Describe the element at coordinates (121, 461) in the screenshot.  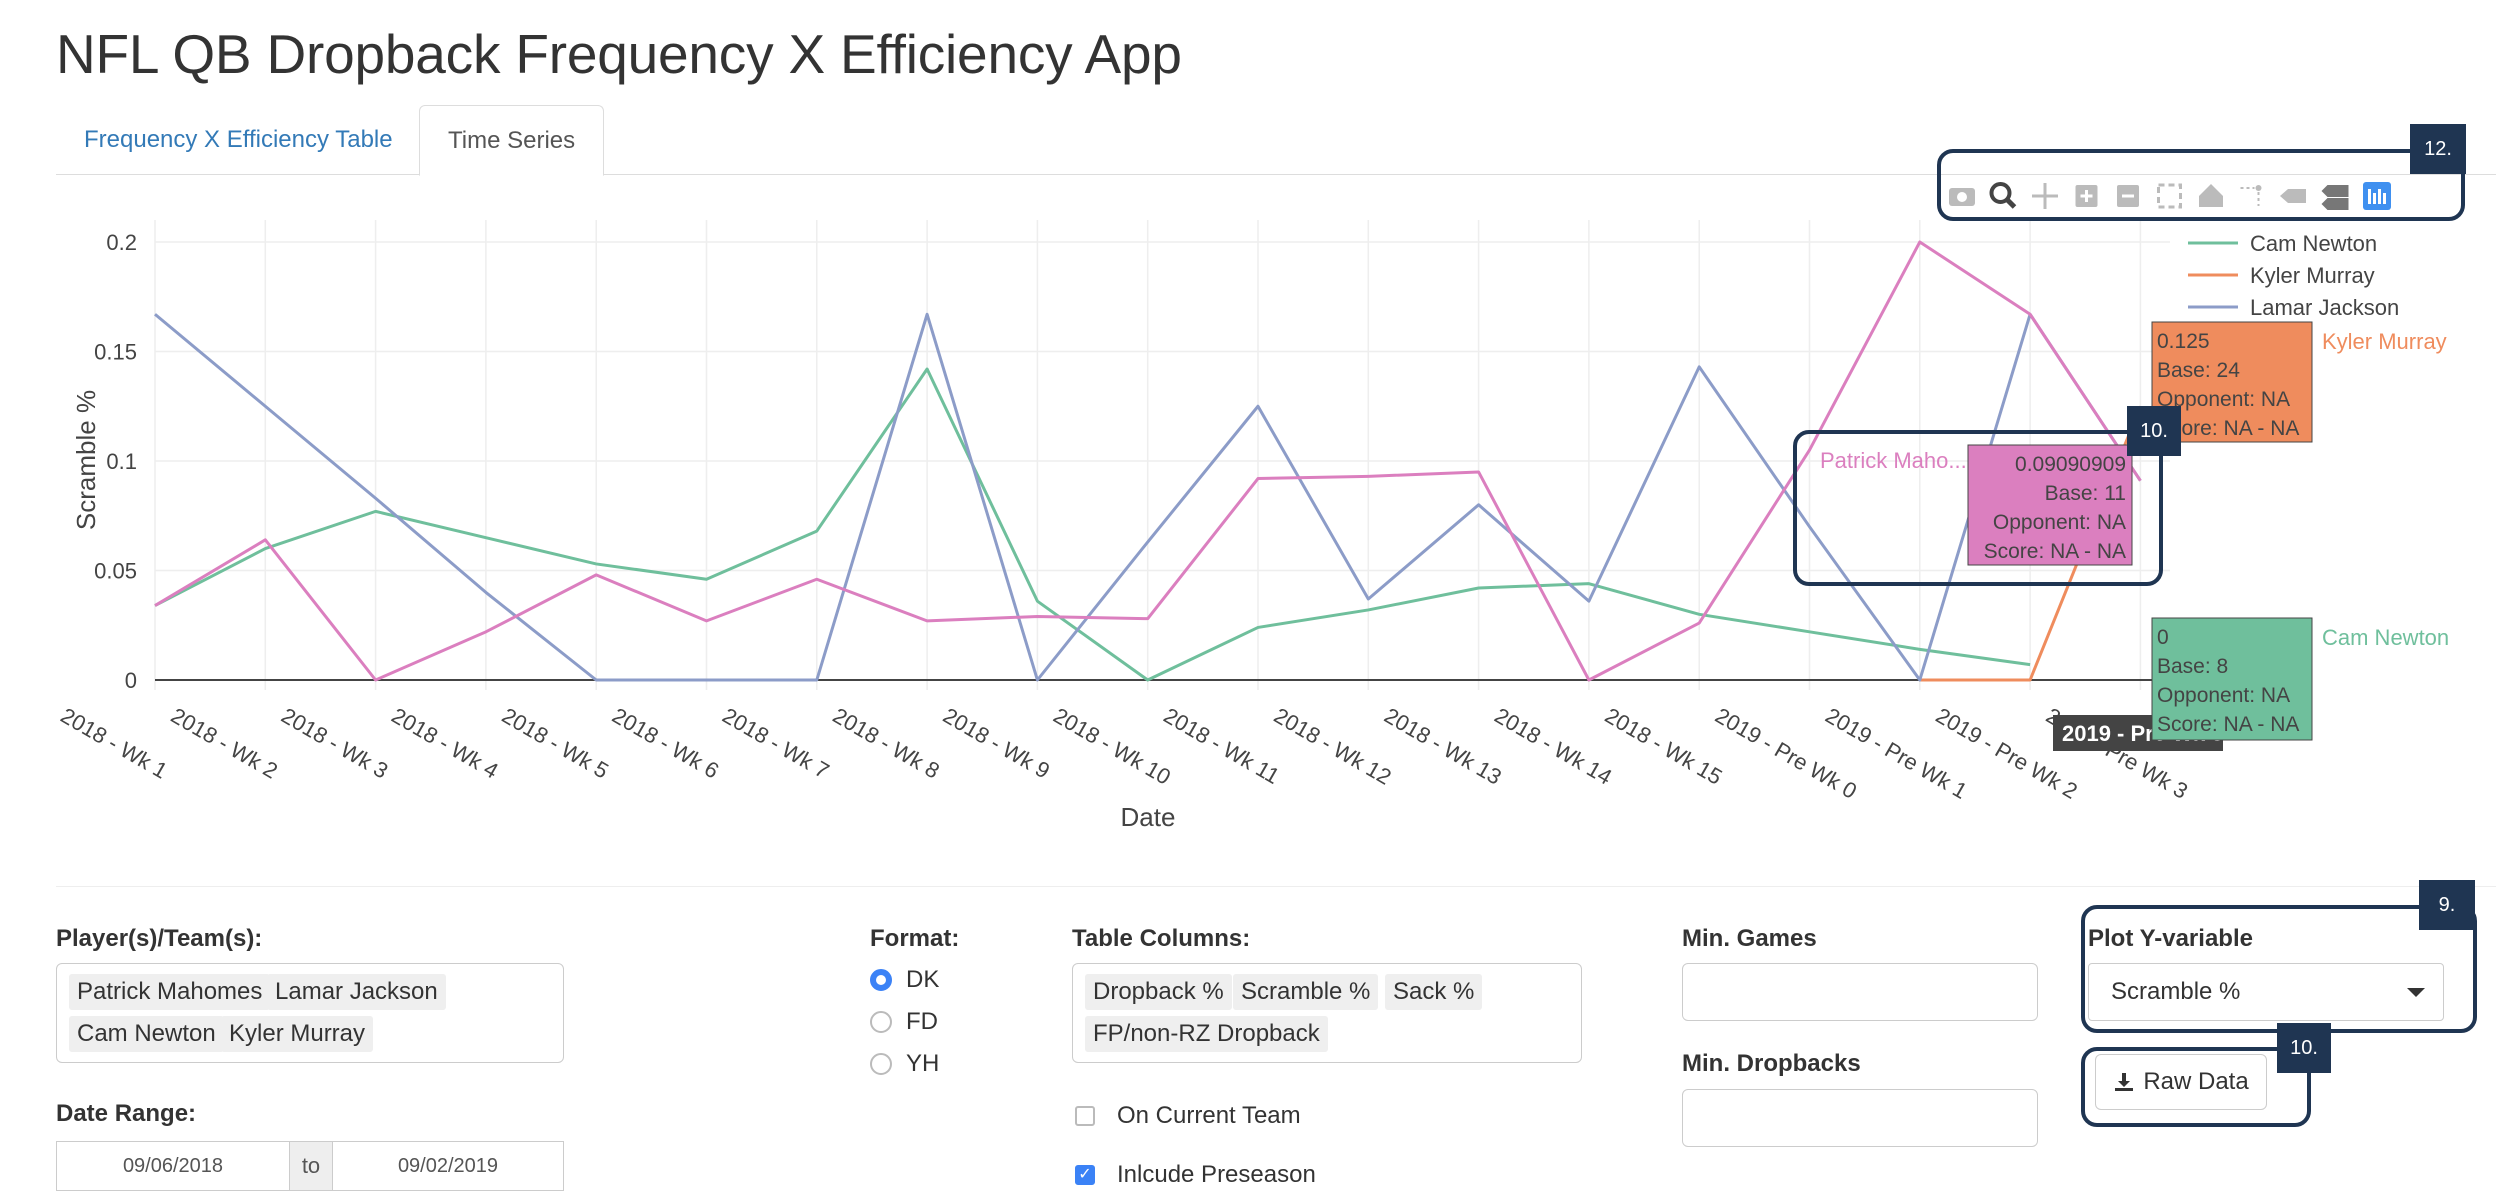
I see `y-tick-label: 0.1` at that location.